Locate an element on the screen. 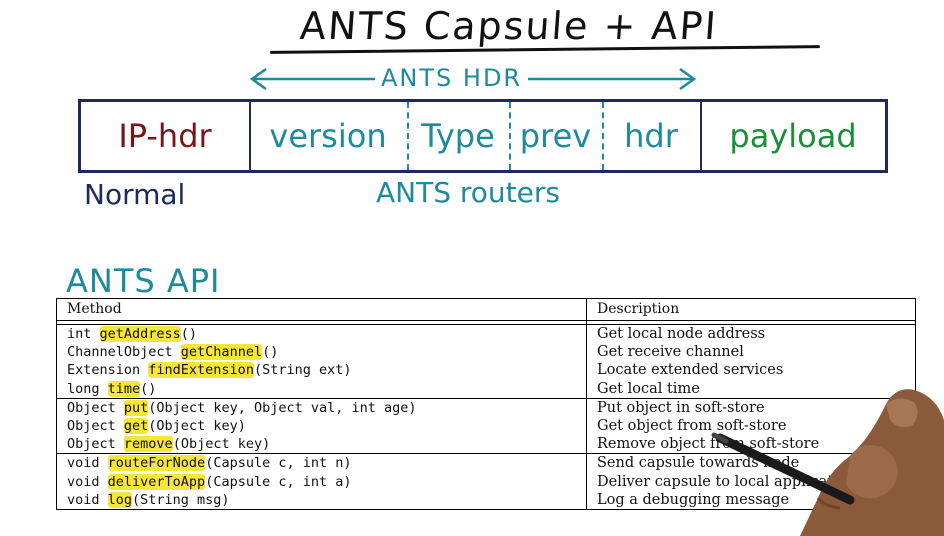  method-signature: Object remove(Object key) is located at coordinates (322, 444).